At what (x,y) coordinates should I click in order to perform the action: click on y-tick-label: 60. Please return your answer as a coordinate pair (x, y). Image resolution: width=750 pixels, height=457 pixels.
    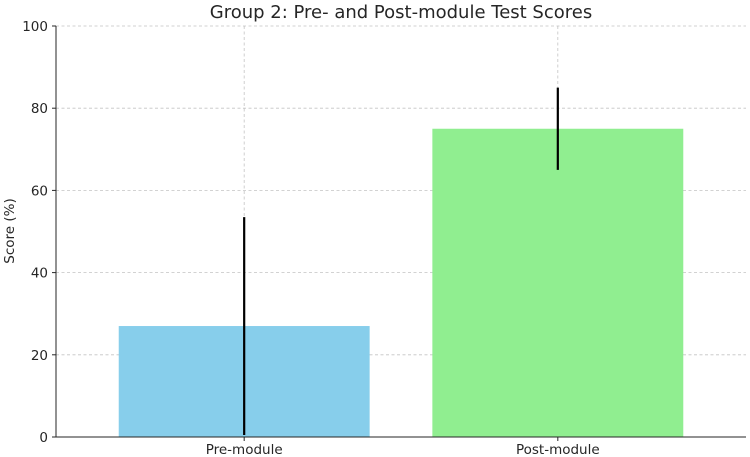
    Looking at the image, I should click on (39, 191).